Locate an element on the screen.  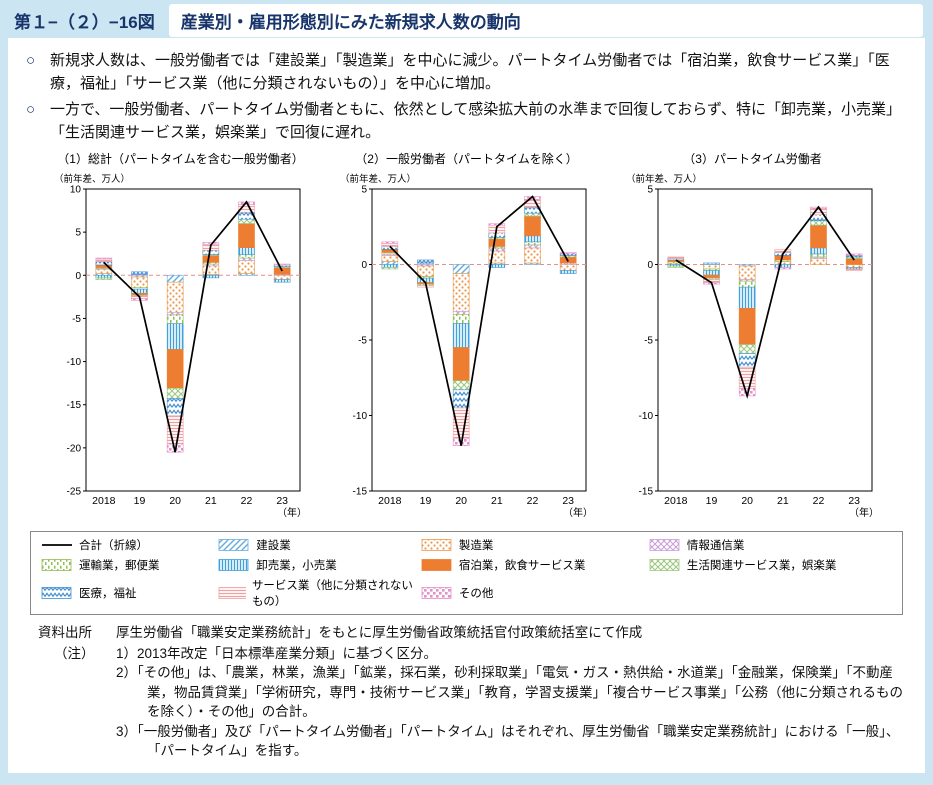
stacked-bars is located at coordinates (478, 321).